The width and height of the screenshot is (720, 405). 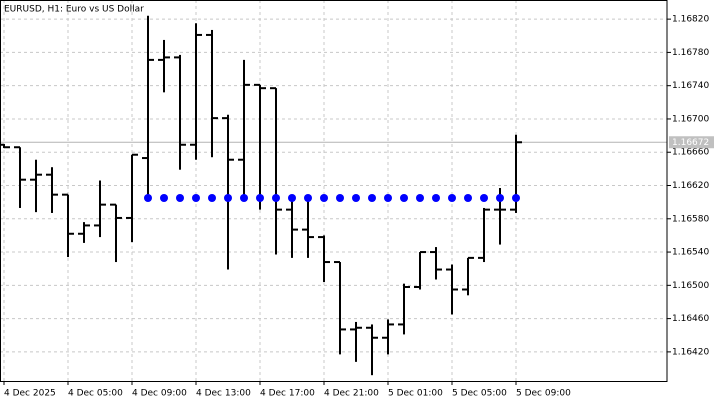 What do you see at coordinates (690, 219) in the screenshot?
I see `y-tick-label: 1.16580` at bounding box center [690, 219].